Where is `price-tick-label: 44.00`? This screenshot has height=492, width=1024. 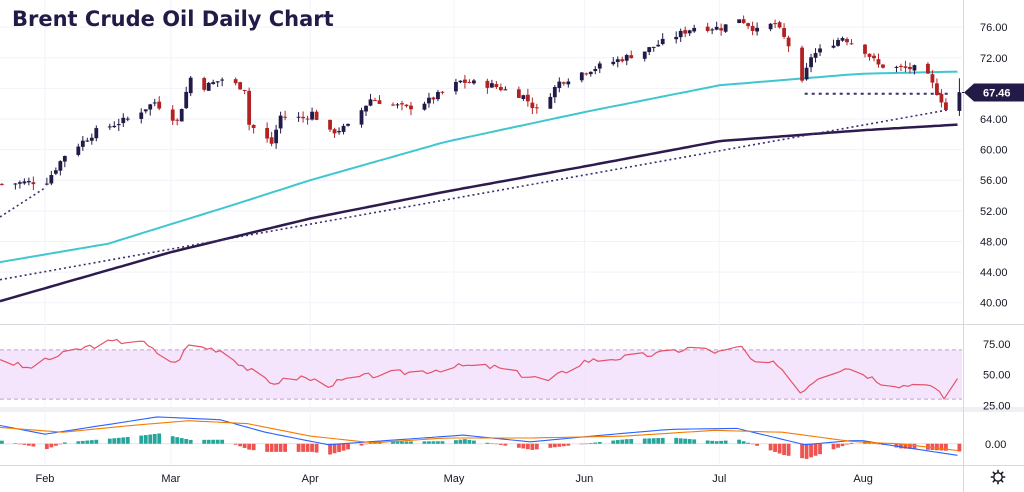 price-tick-label: 44.00 is located at coordinates (994, 273).